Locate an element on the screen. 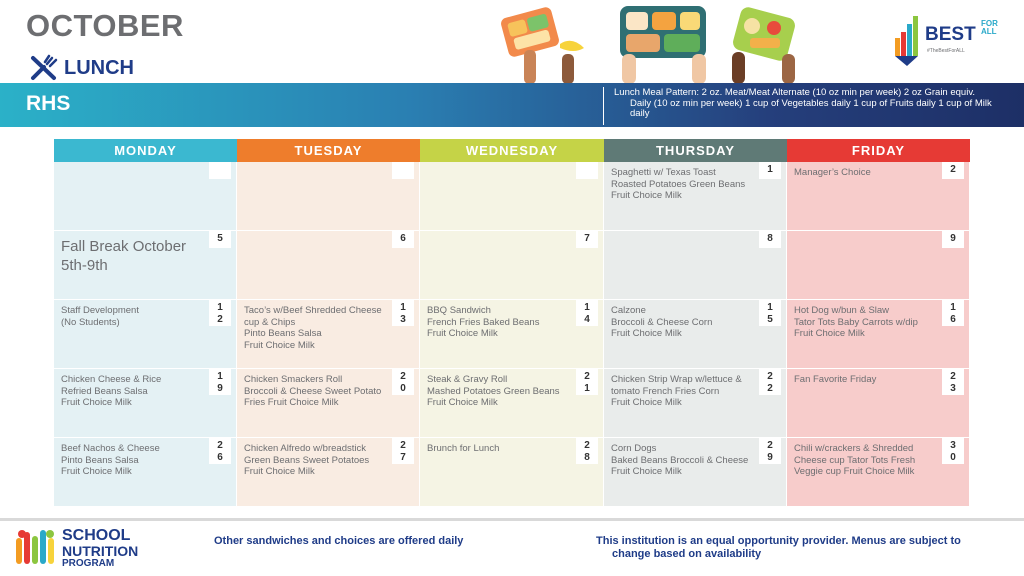 This screenshot has width=1024, height=576. date-number: 2 9 is located at coordinates (770, 451).